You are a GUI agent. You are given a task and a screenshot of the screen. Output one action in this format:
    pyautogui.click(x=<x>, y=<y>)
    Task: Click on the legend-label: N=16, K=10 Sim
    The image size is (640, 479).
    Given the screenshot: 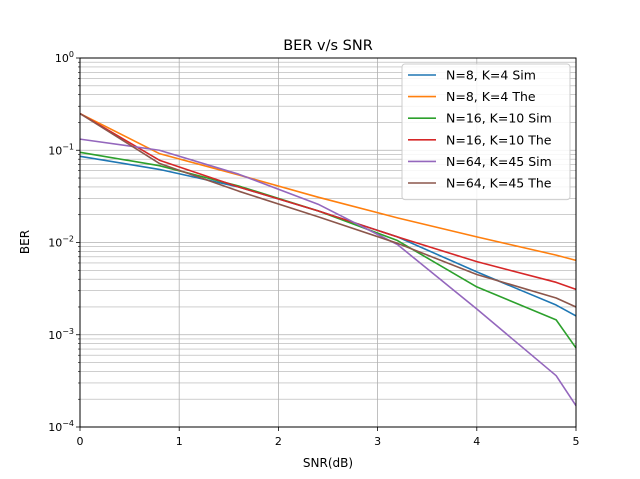 What is the action you would take?
    pyautogui.click(x=499, y=118)
    